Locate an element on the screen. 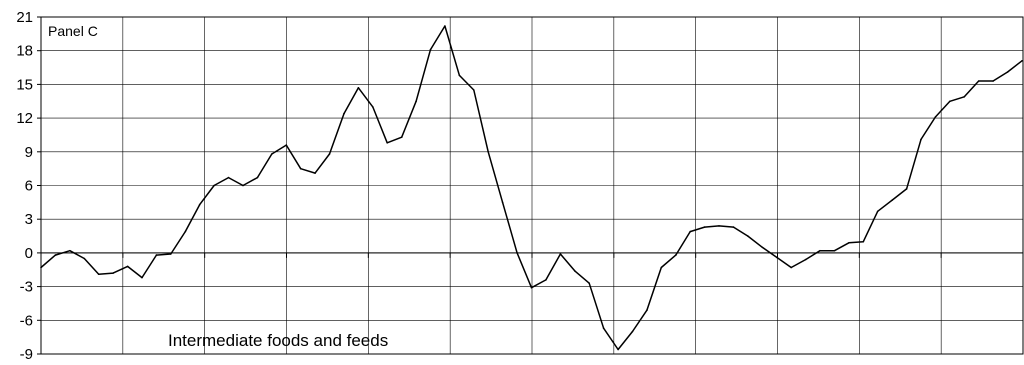 The height and width of the screenshot is (365, 1024). y-tick-label: 21 is located at coordinates (24, 17).